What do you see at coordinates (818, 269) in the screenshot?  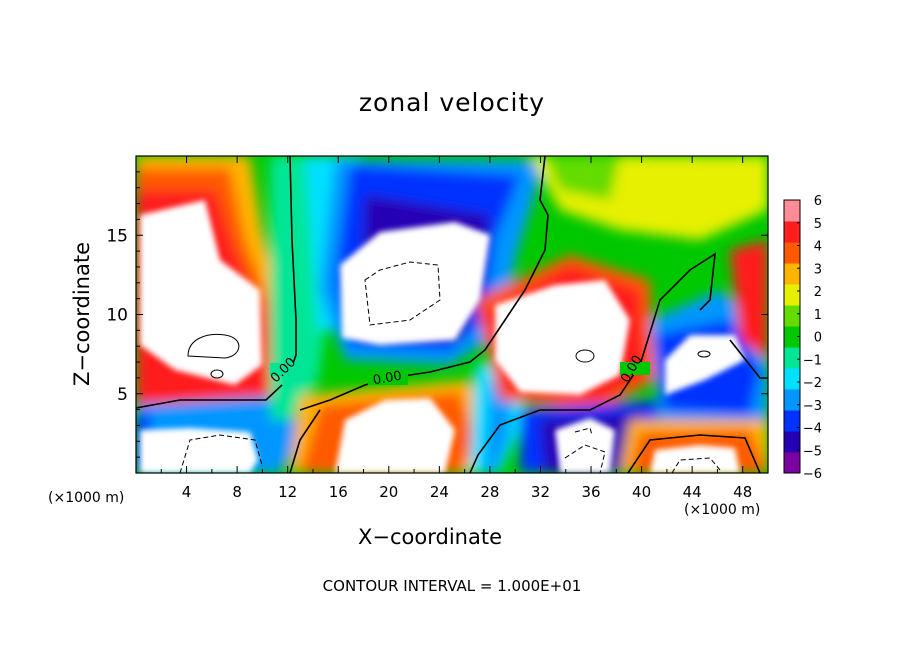 I see `colorbar-tick-label: 3` at bounding box center [818, 269].